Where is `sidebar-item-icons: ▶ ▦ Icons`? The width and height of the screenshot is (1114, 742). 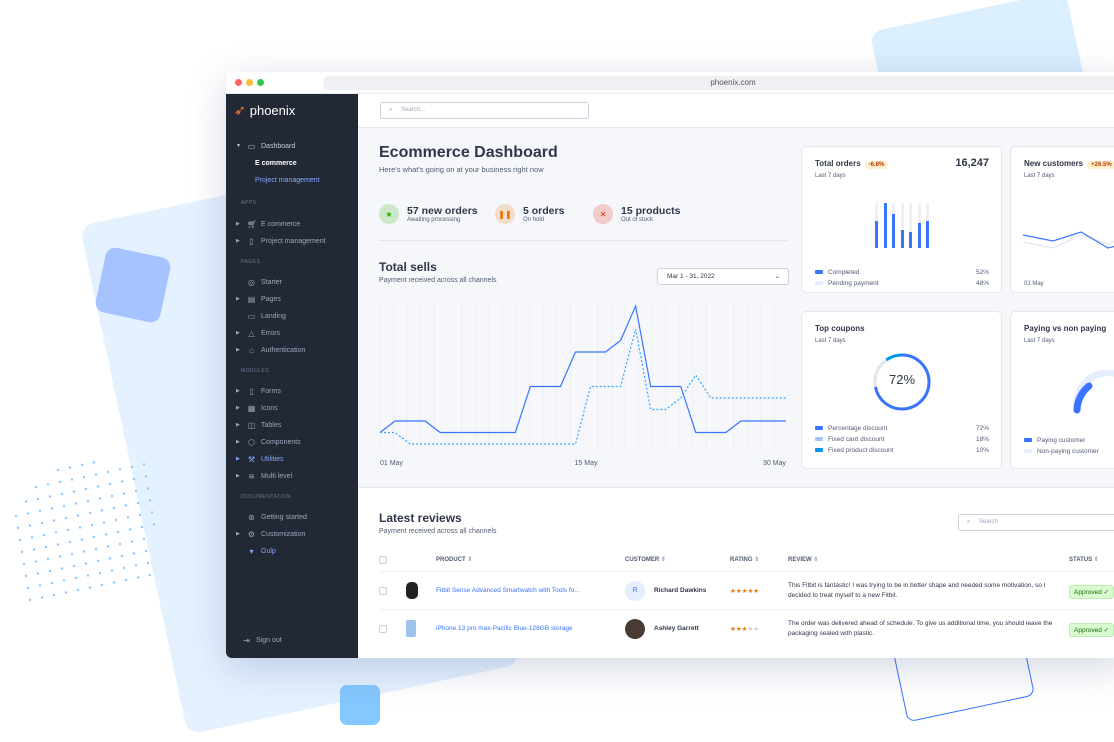
sidebar-item-icons: ▶ ▦ Icons is located at coordinates (257, 408).